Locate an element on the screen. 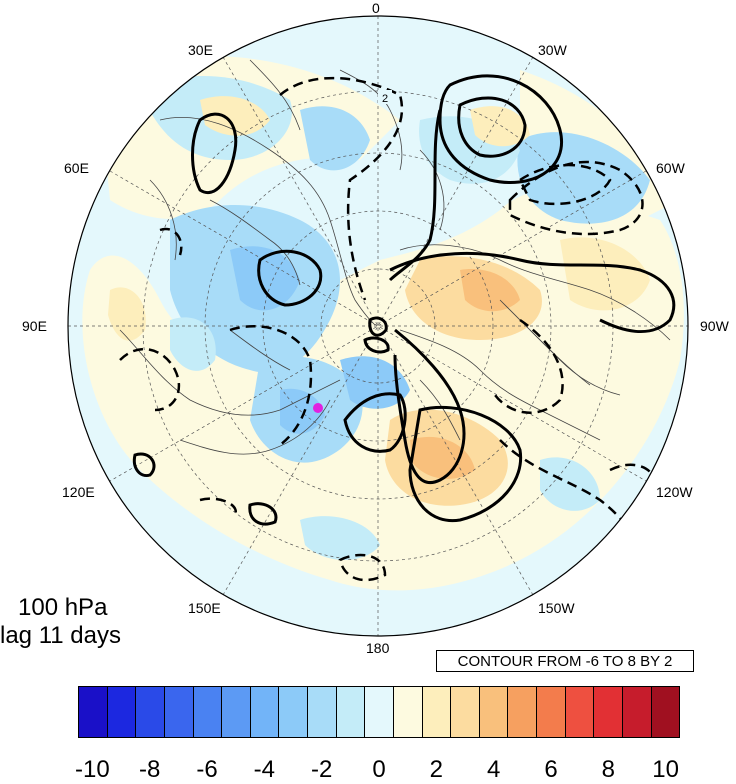 This screenshot has width=736, height=784. lon-label-90w: 90W is located at coordinates (714, 326).